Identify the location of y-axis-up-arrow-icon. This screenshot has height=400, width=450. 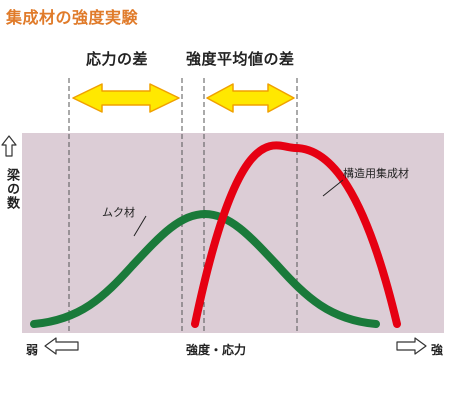
(9, 146).